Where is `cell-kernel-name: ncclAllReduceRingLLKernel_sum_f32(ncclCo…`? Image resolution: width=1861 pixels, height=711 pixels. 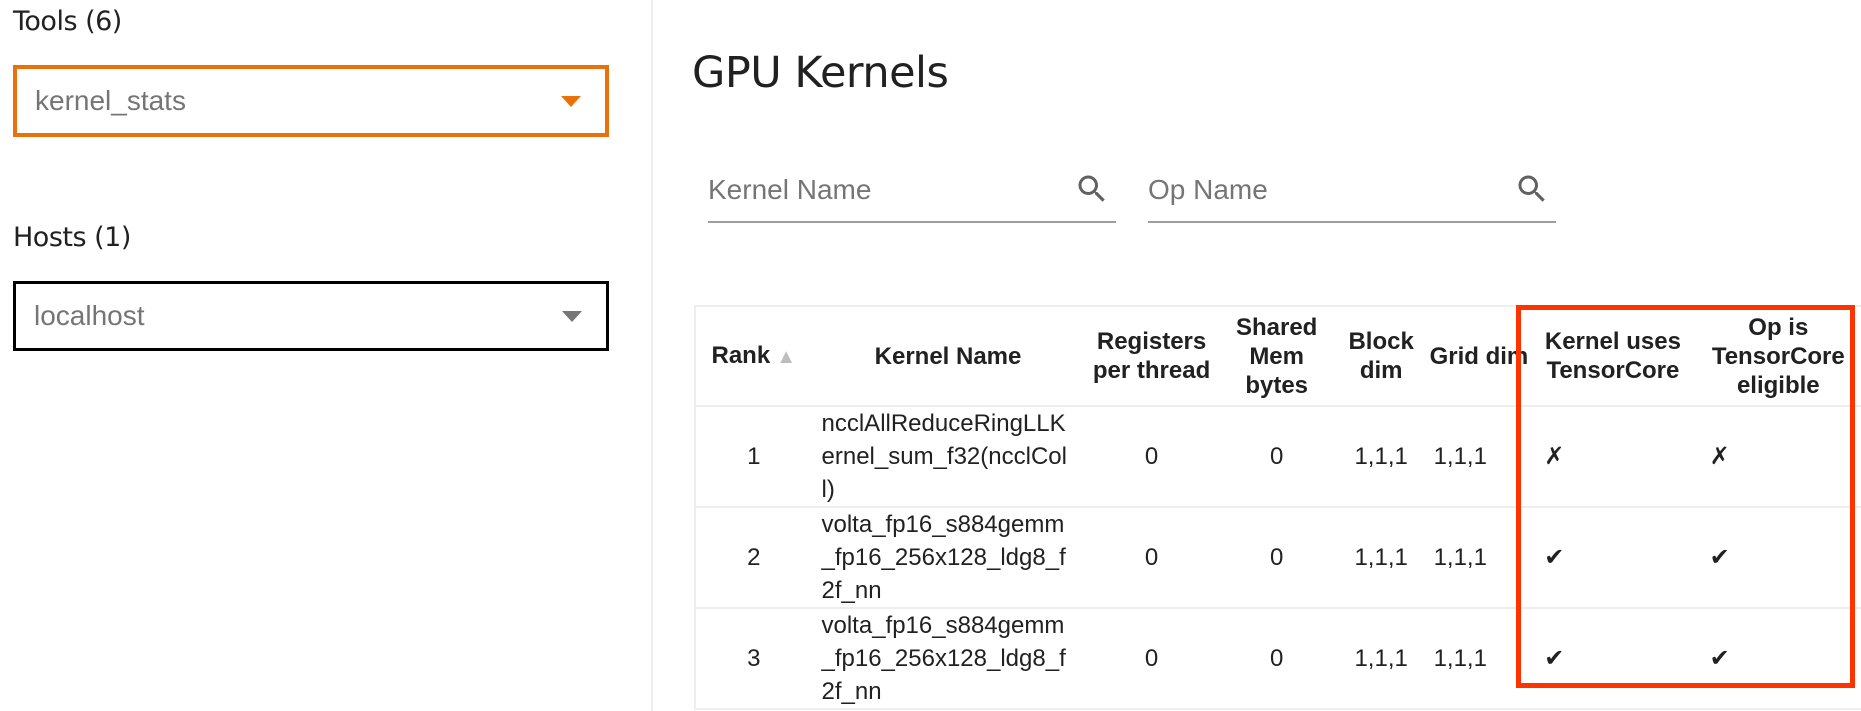
cell-kernel-name: ncclAllReduceRingLLKernel_sum_f32(ncclCo… is located at coordinates (948, 457).